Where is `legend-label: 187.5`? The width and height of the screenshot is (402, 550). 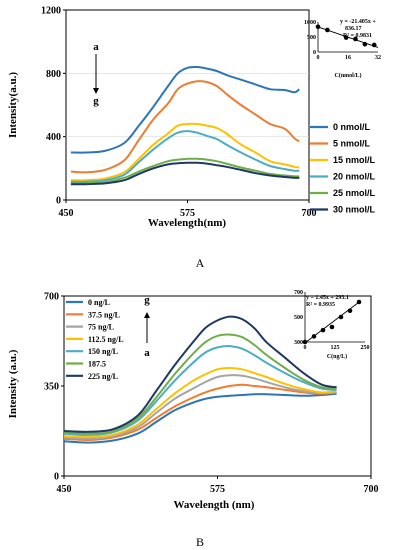 legend-label: 187.5 is located at coordinates (97, 364).